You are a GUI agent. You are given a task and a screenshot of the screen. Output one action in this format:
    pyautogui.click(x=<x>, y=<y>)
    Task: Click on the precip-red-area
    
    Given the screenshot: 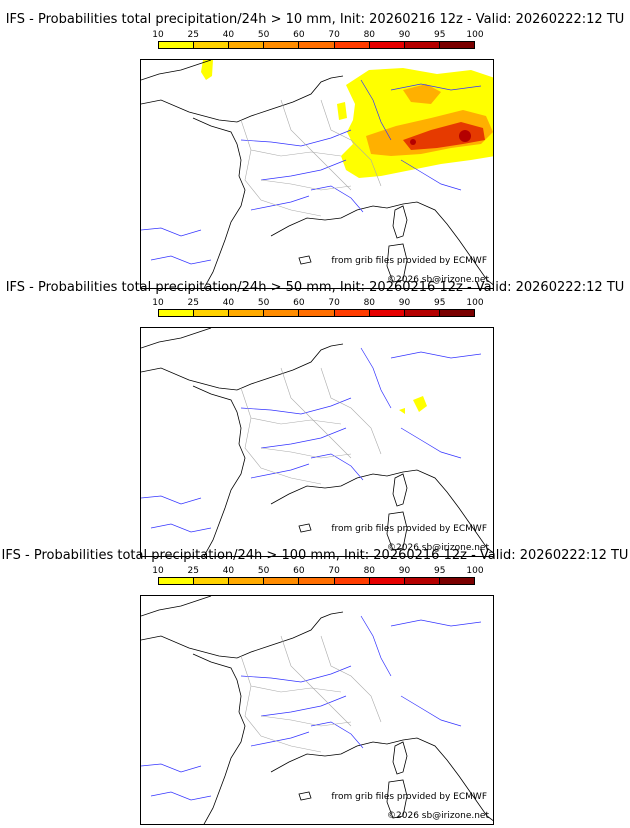 What is the action you would take?
    pyautogui.click(x=444, y=136)
    